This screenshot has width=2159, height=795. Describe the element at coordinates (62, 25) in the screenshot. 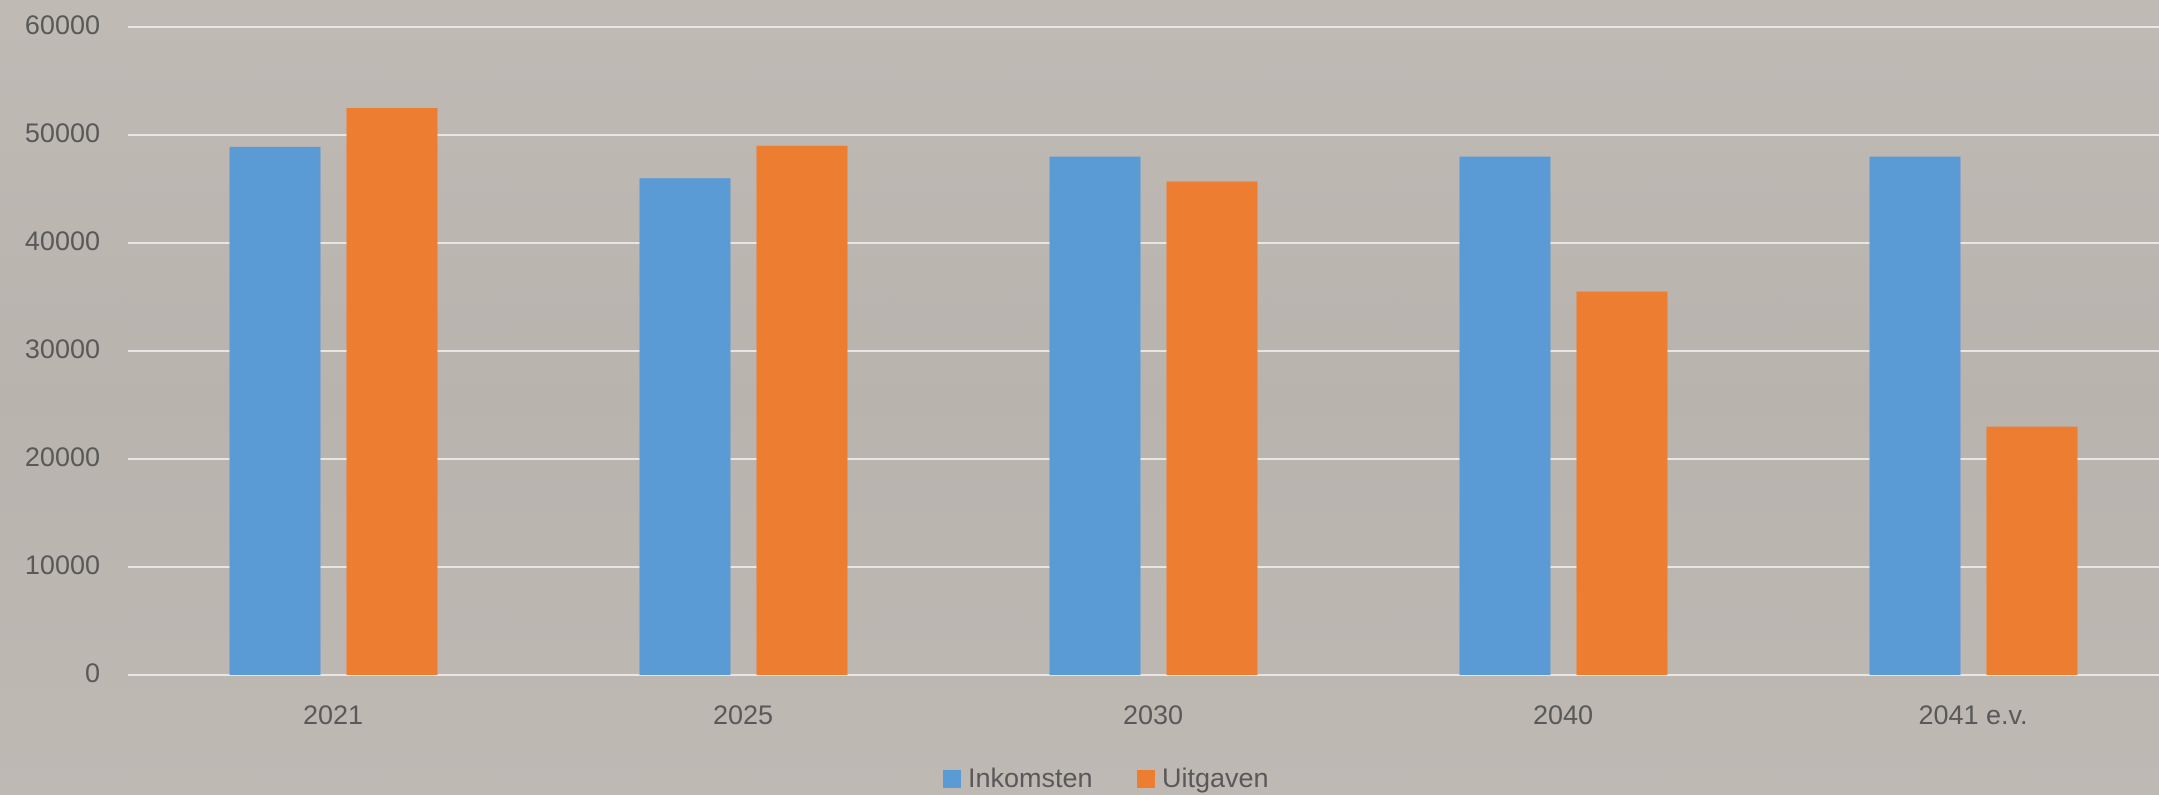

I see `y-tick-label: 60000` at that location.